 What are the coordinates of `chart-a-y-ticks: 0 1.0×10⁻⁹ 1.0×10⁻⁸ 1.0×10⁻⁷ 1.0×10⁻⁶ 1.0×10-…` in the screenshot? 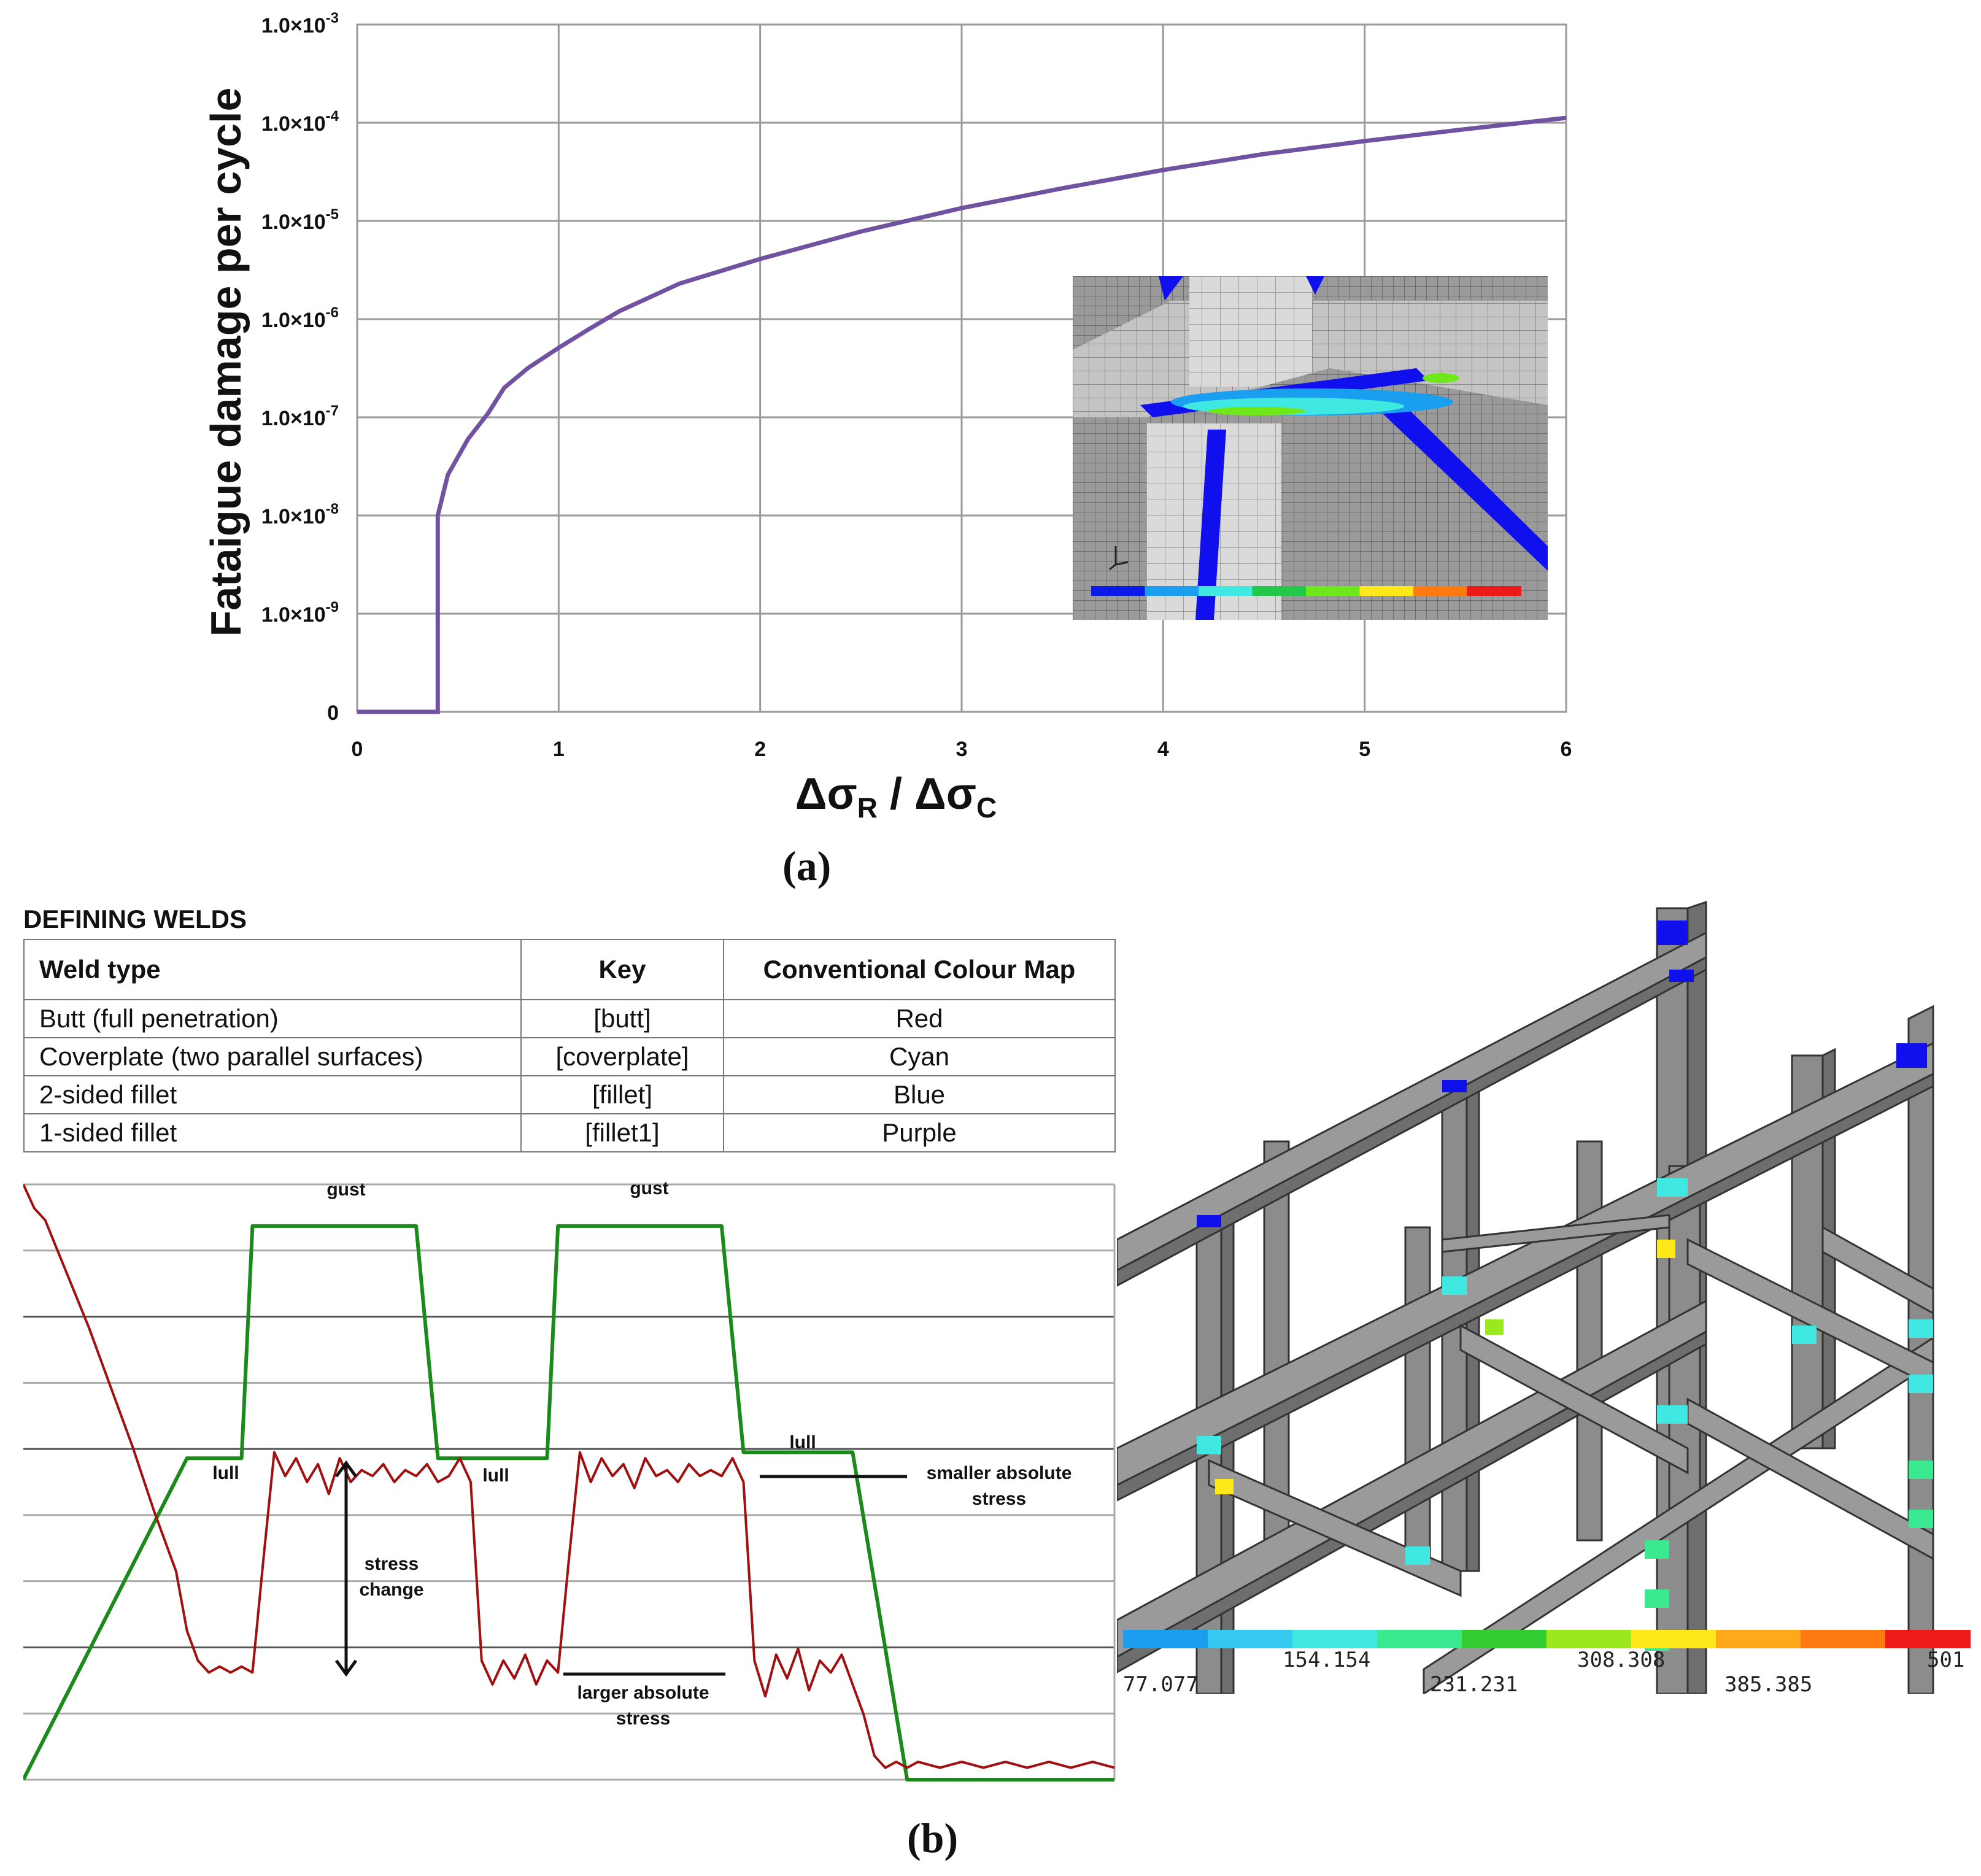 It's located at (300, 368).